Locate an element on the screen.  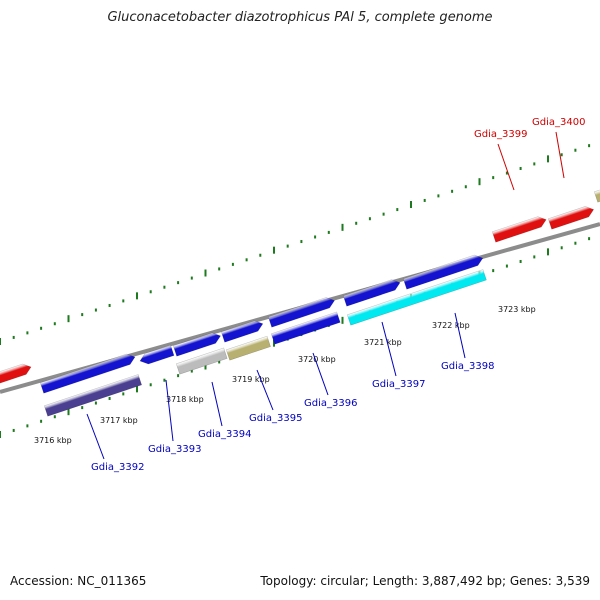
scale-label: 3716 kbp is located at coordinates (53, 440).